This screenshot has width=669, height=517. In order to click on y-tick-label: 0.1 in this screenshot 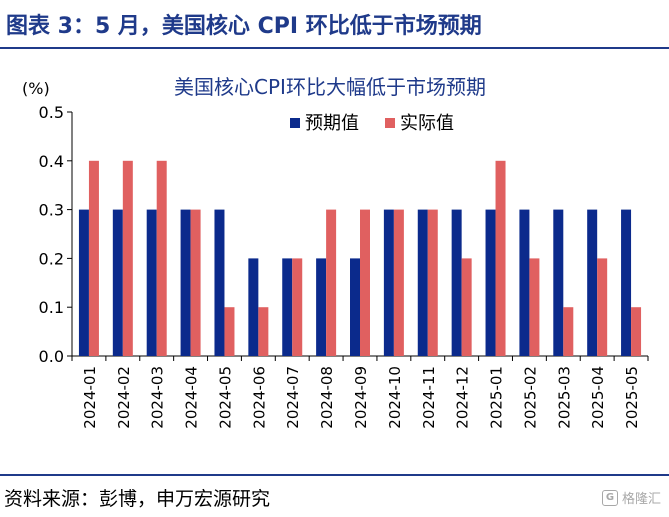, I will do `click(51, 307)`.